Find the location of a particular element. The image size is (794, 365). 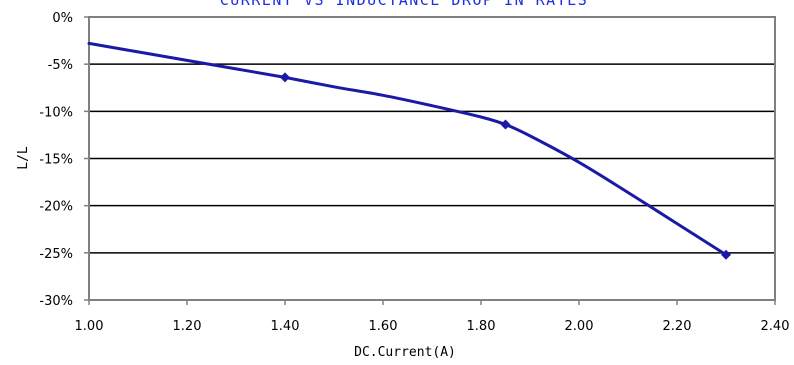

x-axis-label: DC.Current(A) is located at coordinates (405, 352).